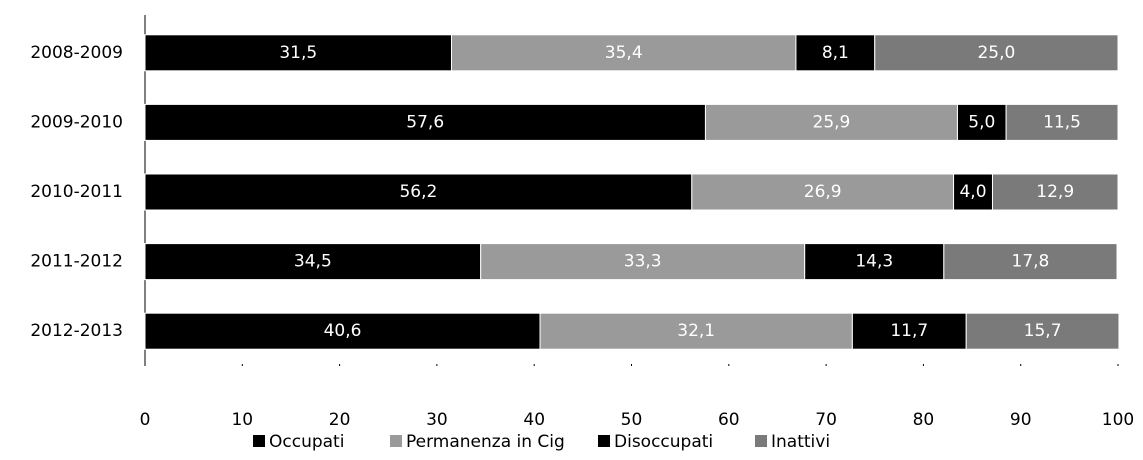 Image resolution: width=1143 pixels, height=460 pixels. What do you see at coordinates (340, 420) in the screenshot?
I see `x-tick-label: 20` at bounding box center [340, 420].